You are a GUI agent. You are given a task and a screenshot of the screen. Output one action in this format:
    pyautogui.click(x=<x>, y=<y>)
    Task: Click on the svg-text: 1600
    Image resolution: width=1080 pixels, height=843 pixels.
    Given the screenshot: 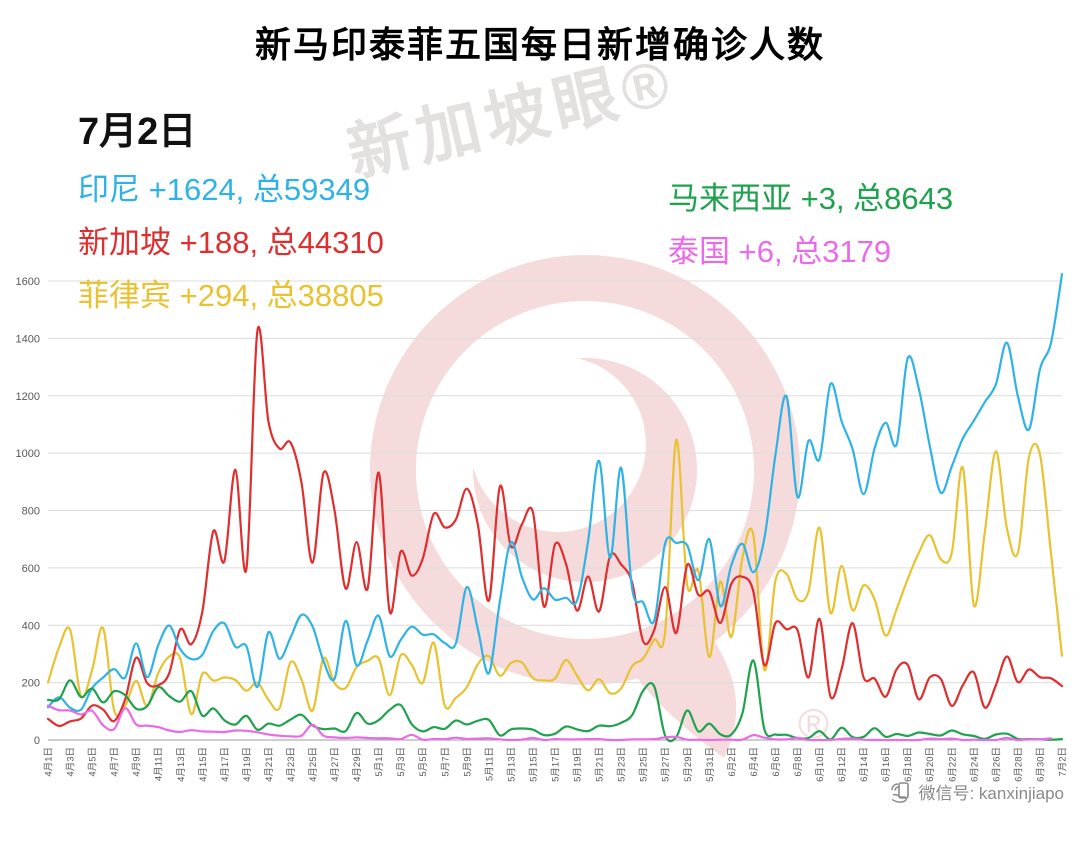 What is the action you would take?
    pyautogui.click(x=28, y=282)
    